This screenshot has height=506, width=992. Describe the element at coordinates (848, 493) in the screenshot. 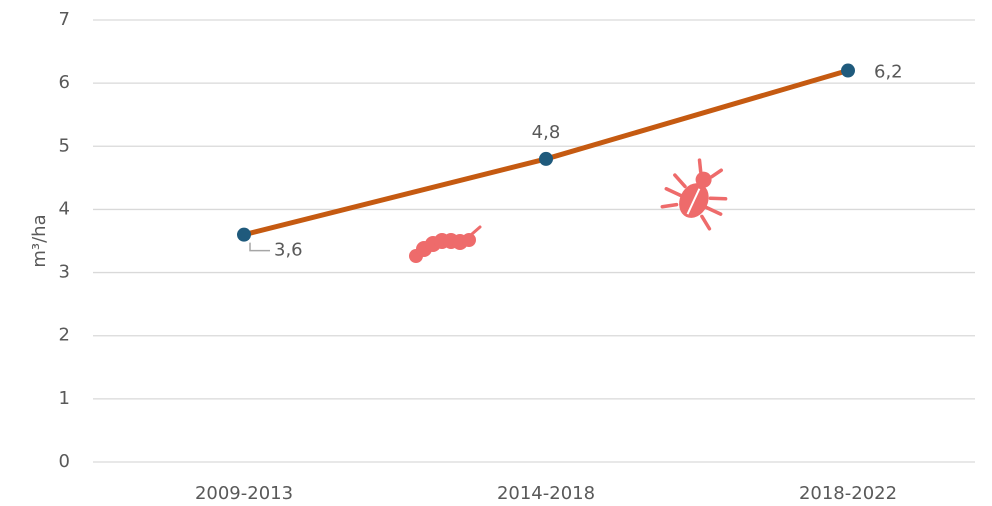

I see `x-tick-label: 2018-2022` at that location.